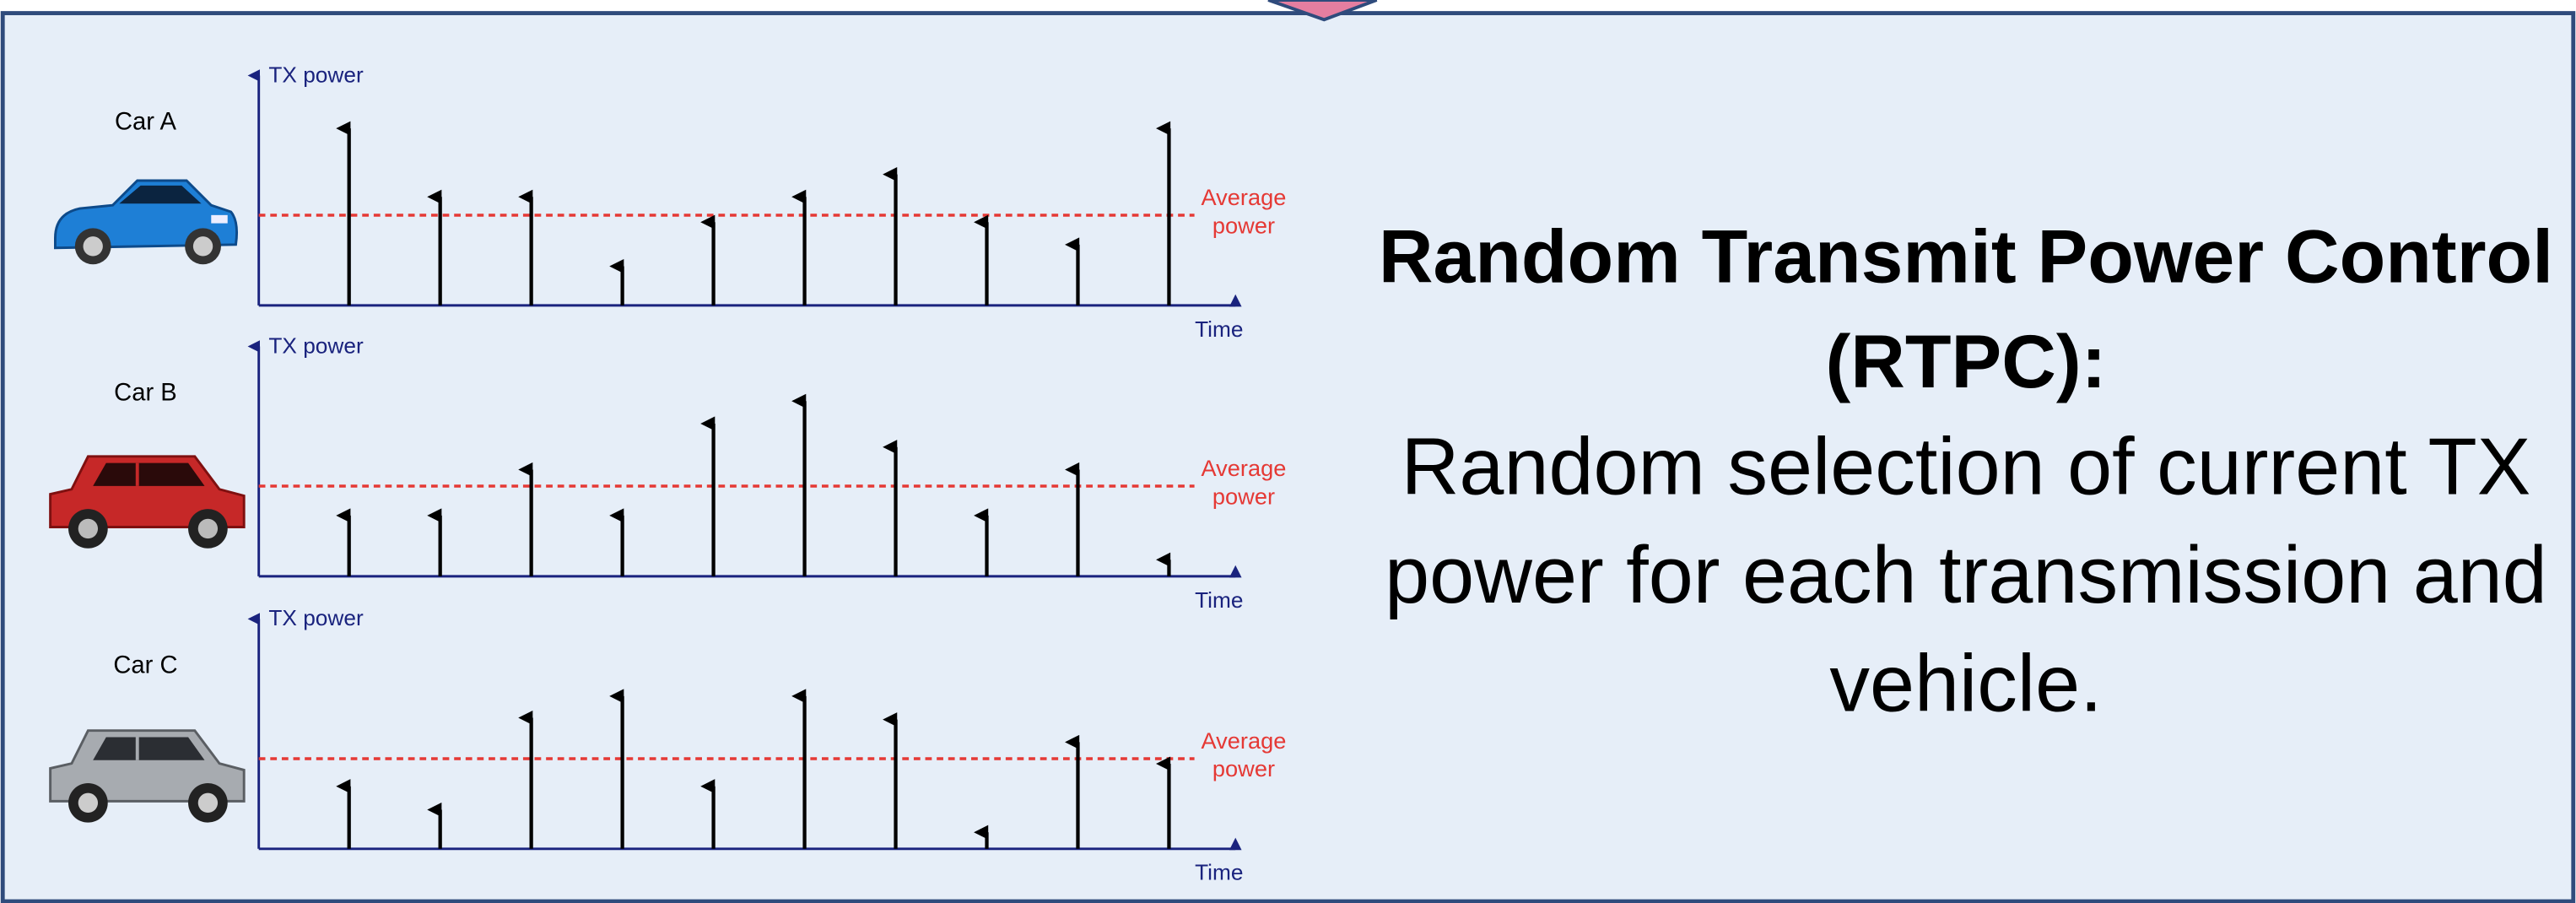 This screenshot has height=903, width=2576. I want to click on stem-chart: Car B TX power Time Average power, so click(700, 473).